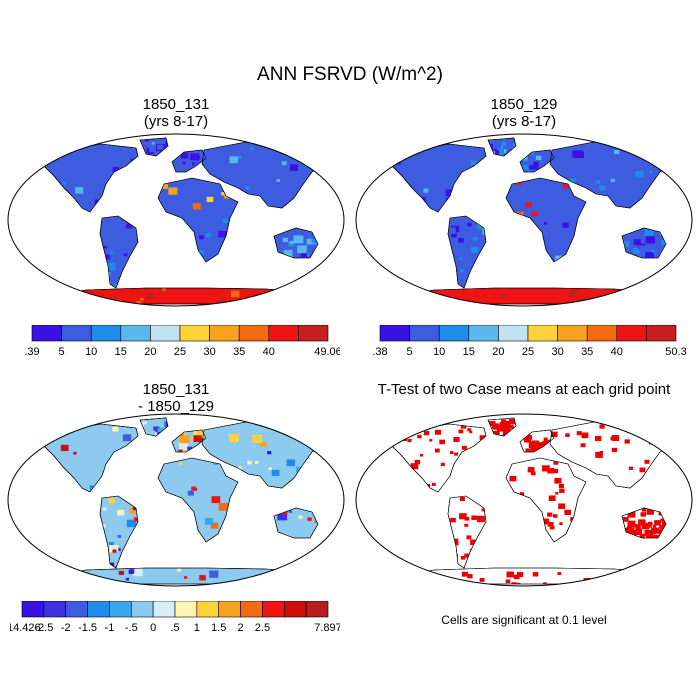 This screenshot has width=700, height=700. What do you see at coordinates (241, 628) in the screenshot?
I see `colorbar-tick-label: 2` at bounding box center [241, 628].